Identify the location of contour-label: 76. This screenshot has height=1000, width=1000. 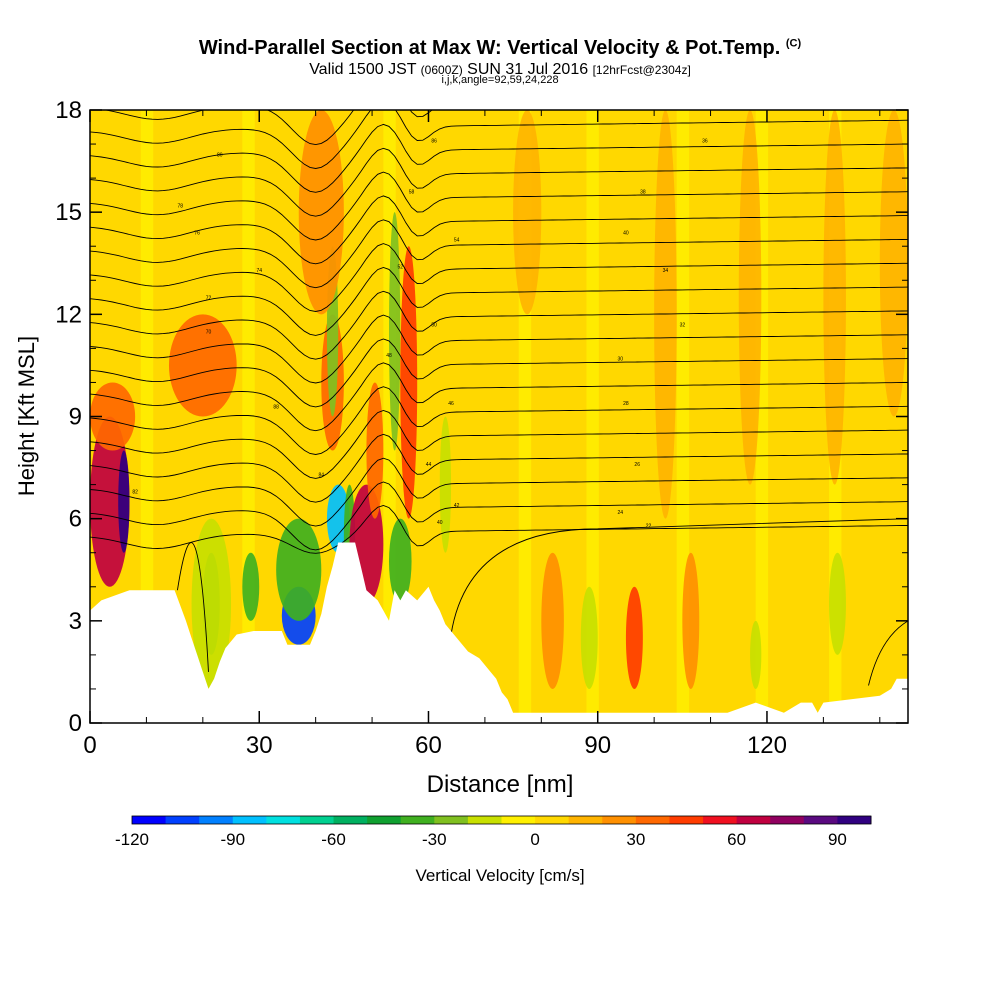
(197, 234).